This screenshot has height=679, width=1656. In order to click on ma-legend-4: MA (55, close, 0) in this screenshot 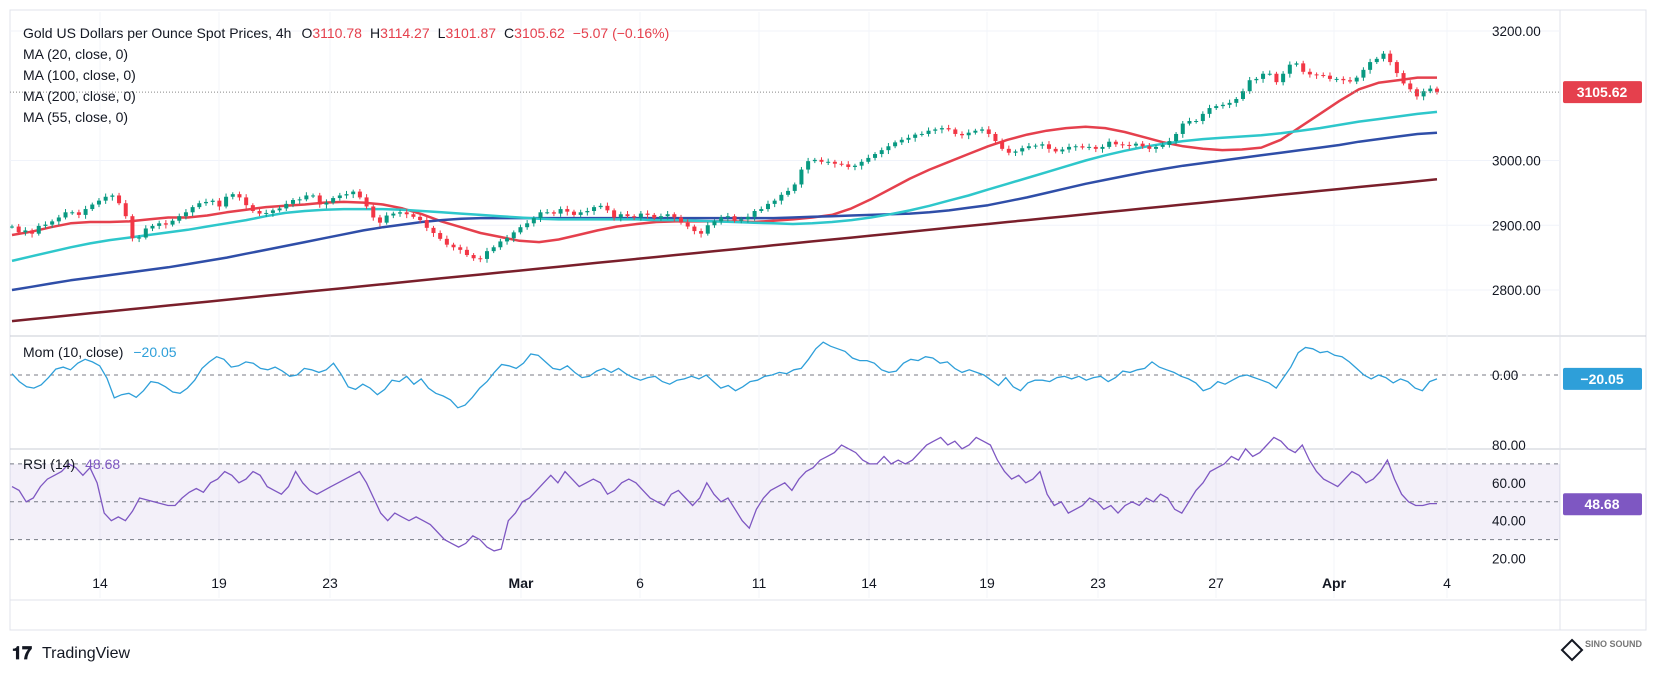, I will do `click(75, 117)`.